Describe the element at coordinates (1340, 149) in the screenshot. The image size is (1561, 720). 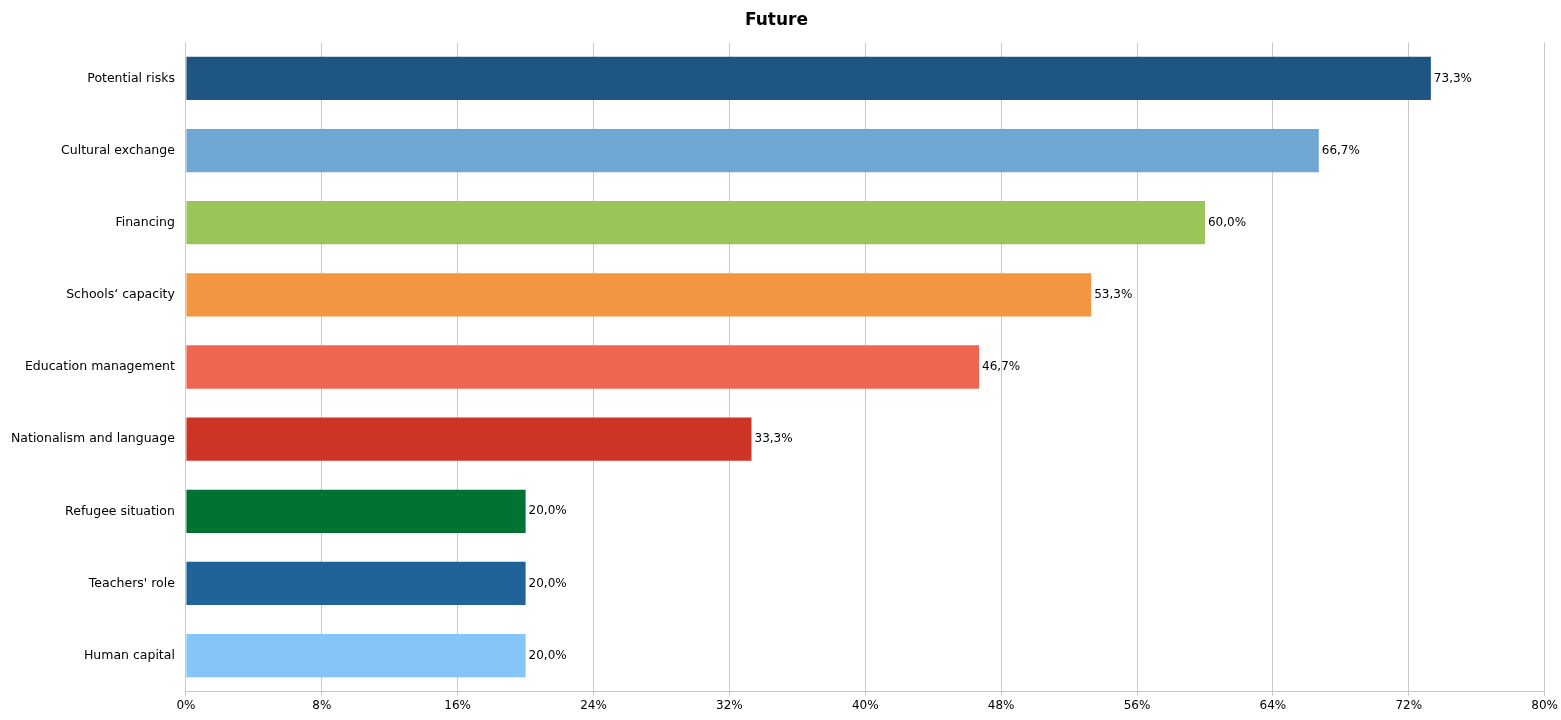
I see `data-label: 66,7%` at that location.